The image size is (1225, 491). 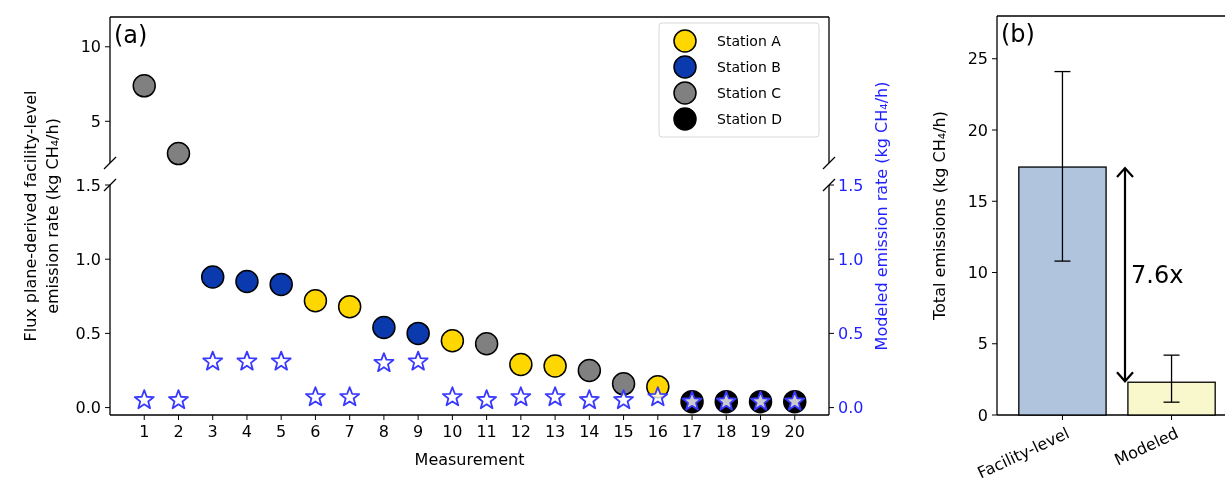 What do you see at coordinates (88, 333) in the screenshot?
I see `y-tick-label: 0.5` at bounding box center [88, 333].